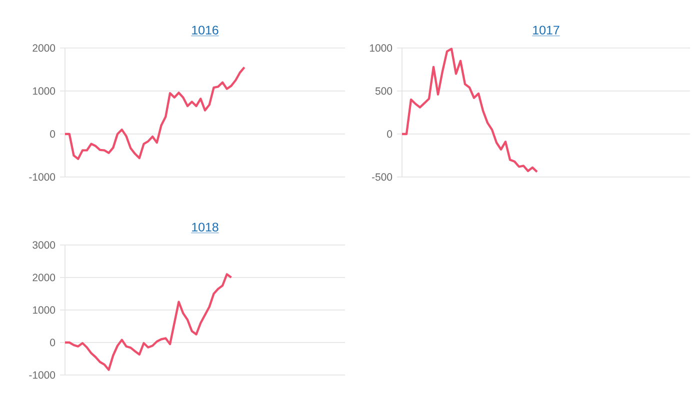 This screenshot has width=700, height=400. What do you see at coordinates (44, 245) in the screenshot?
I see `y-tick-label: 3000` at bounding box center [44, 245].